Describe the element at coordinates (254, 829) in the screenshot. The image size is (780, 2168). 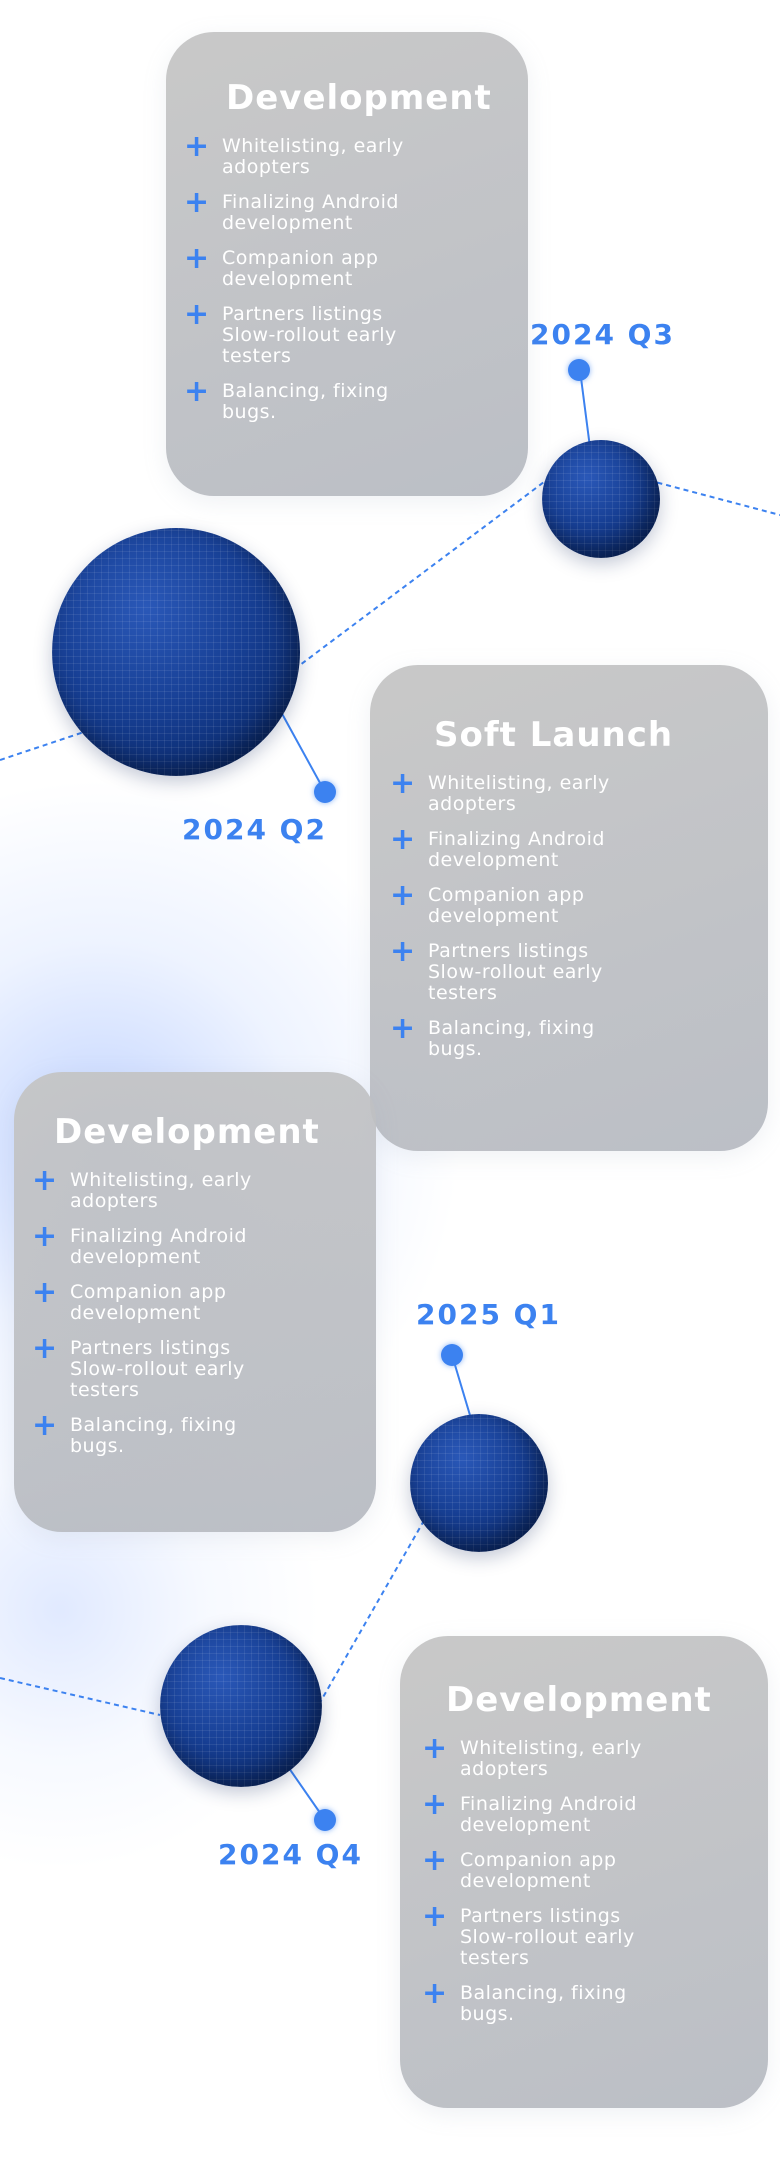
I see `milestone-date: 2024 Q2` at that location.